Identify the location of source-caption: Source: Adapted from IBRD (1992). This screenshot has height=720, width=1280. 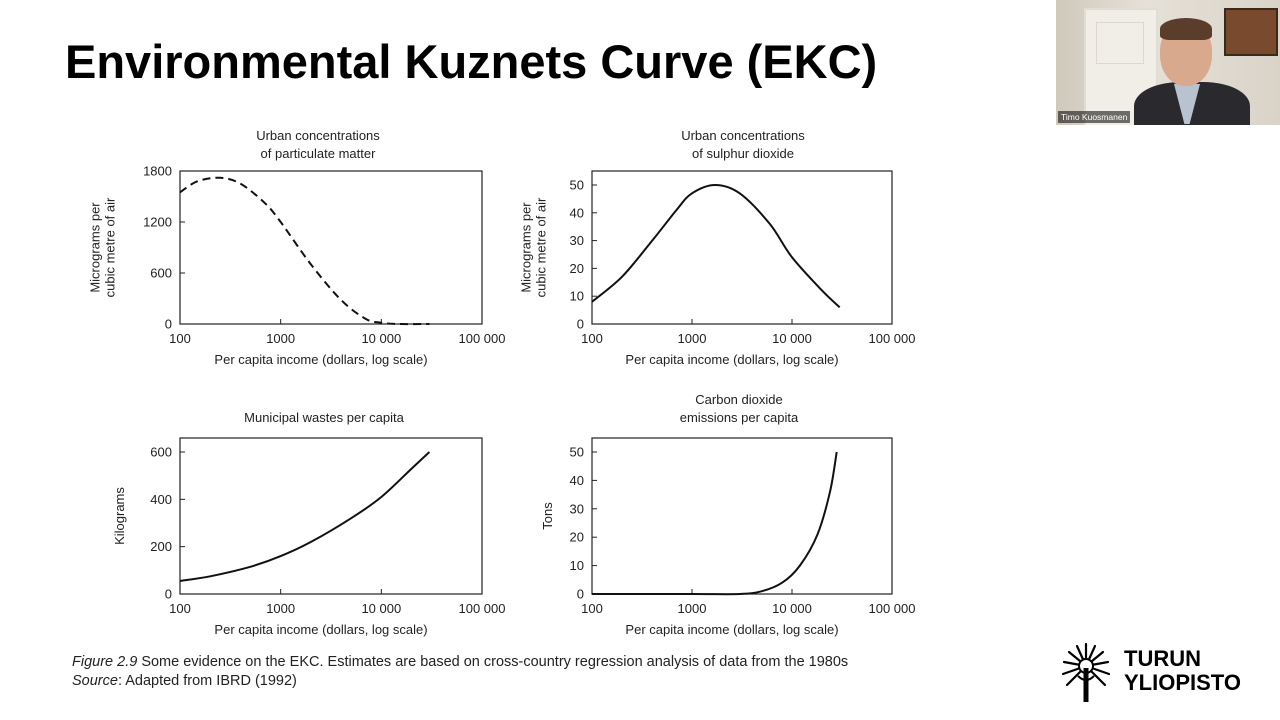
(184, 681).